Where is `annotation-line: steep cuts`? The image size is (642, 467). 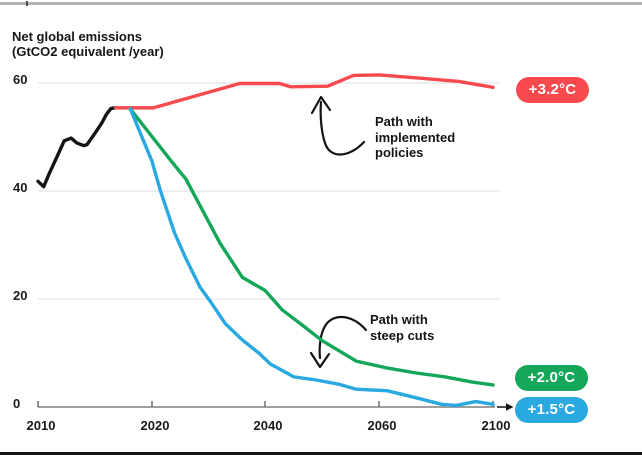 annotation-line: steep cuts is located at coordinates (402, 335).